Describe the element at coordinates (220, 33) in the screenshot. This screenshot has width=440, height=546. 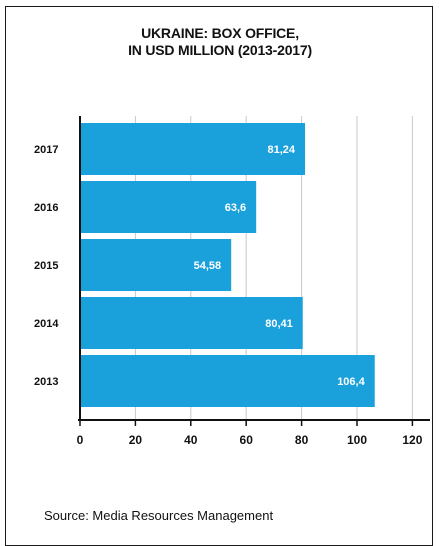
I see `chart-title-line-1: UKRAINE: BOX OFFICE,` at that location.